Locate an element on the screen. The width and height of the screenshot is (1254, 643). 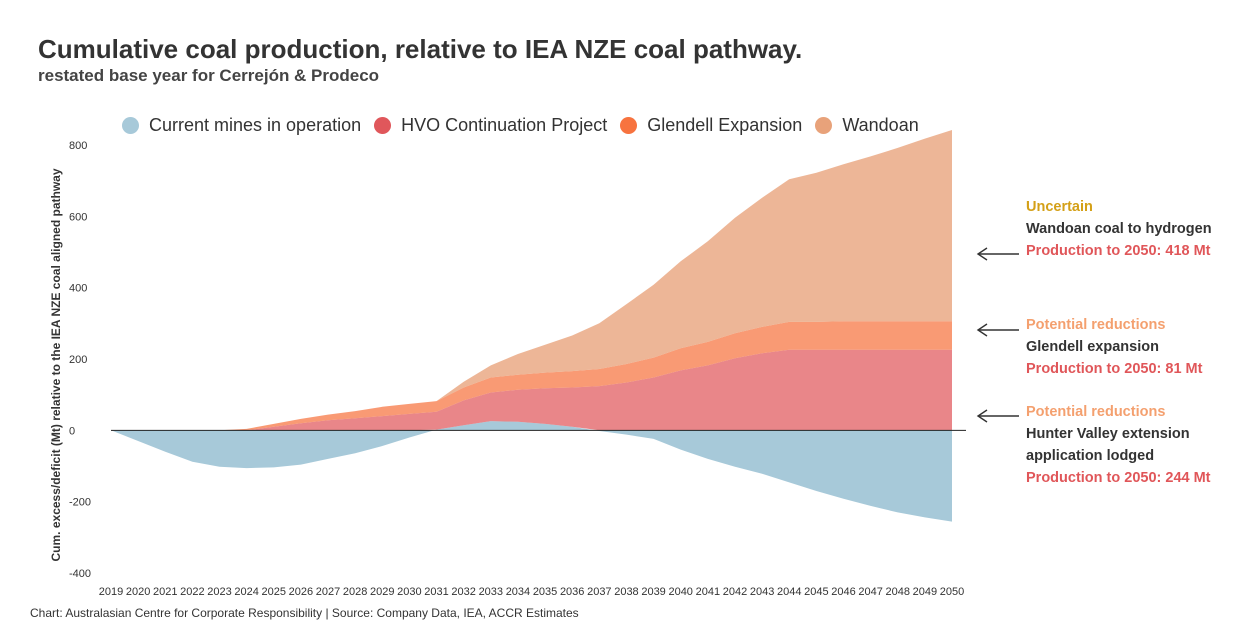
area-glendell-expansion is located at coordinates (531, 376).